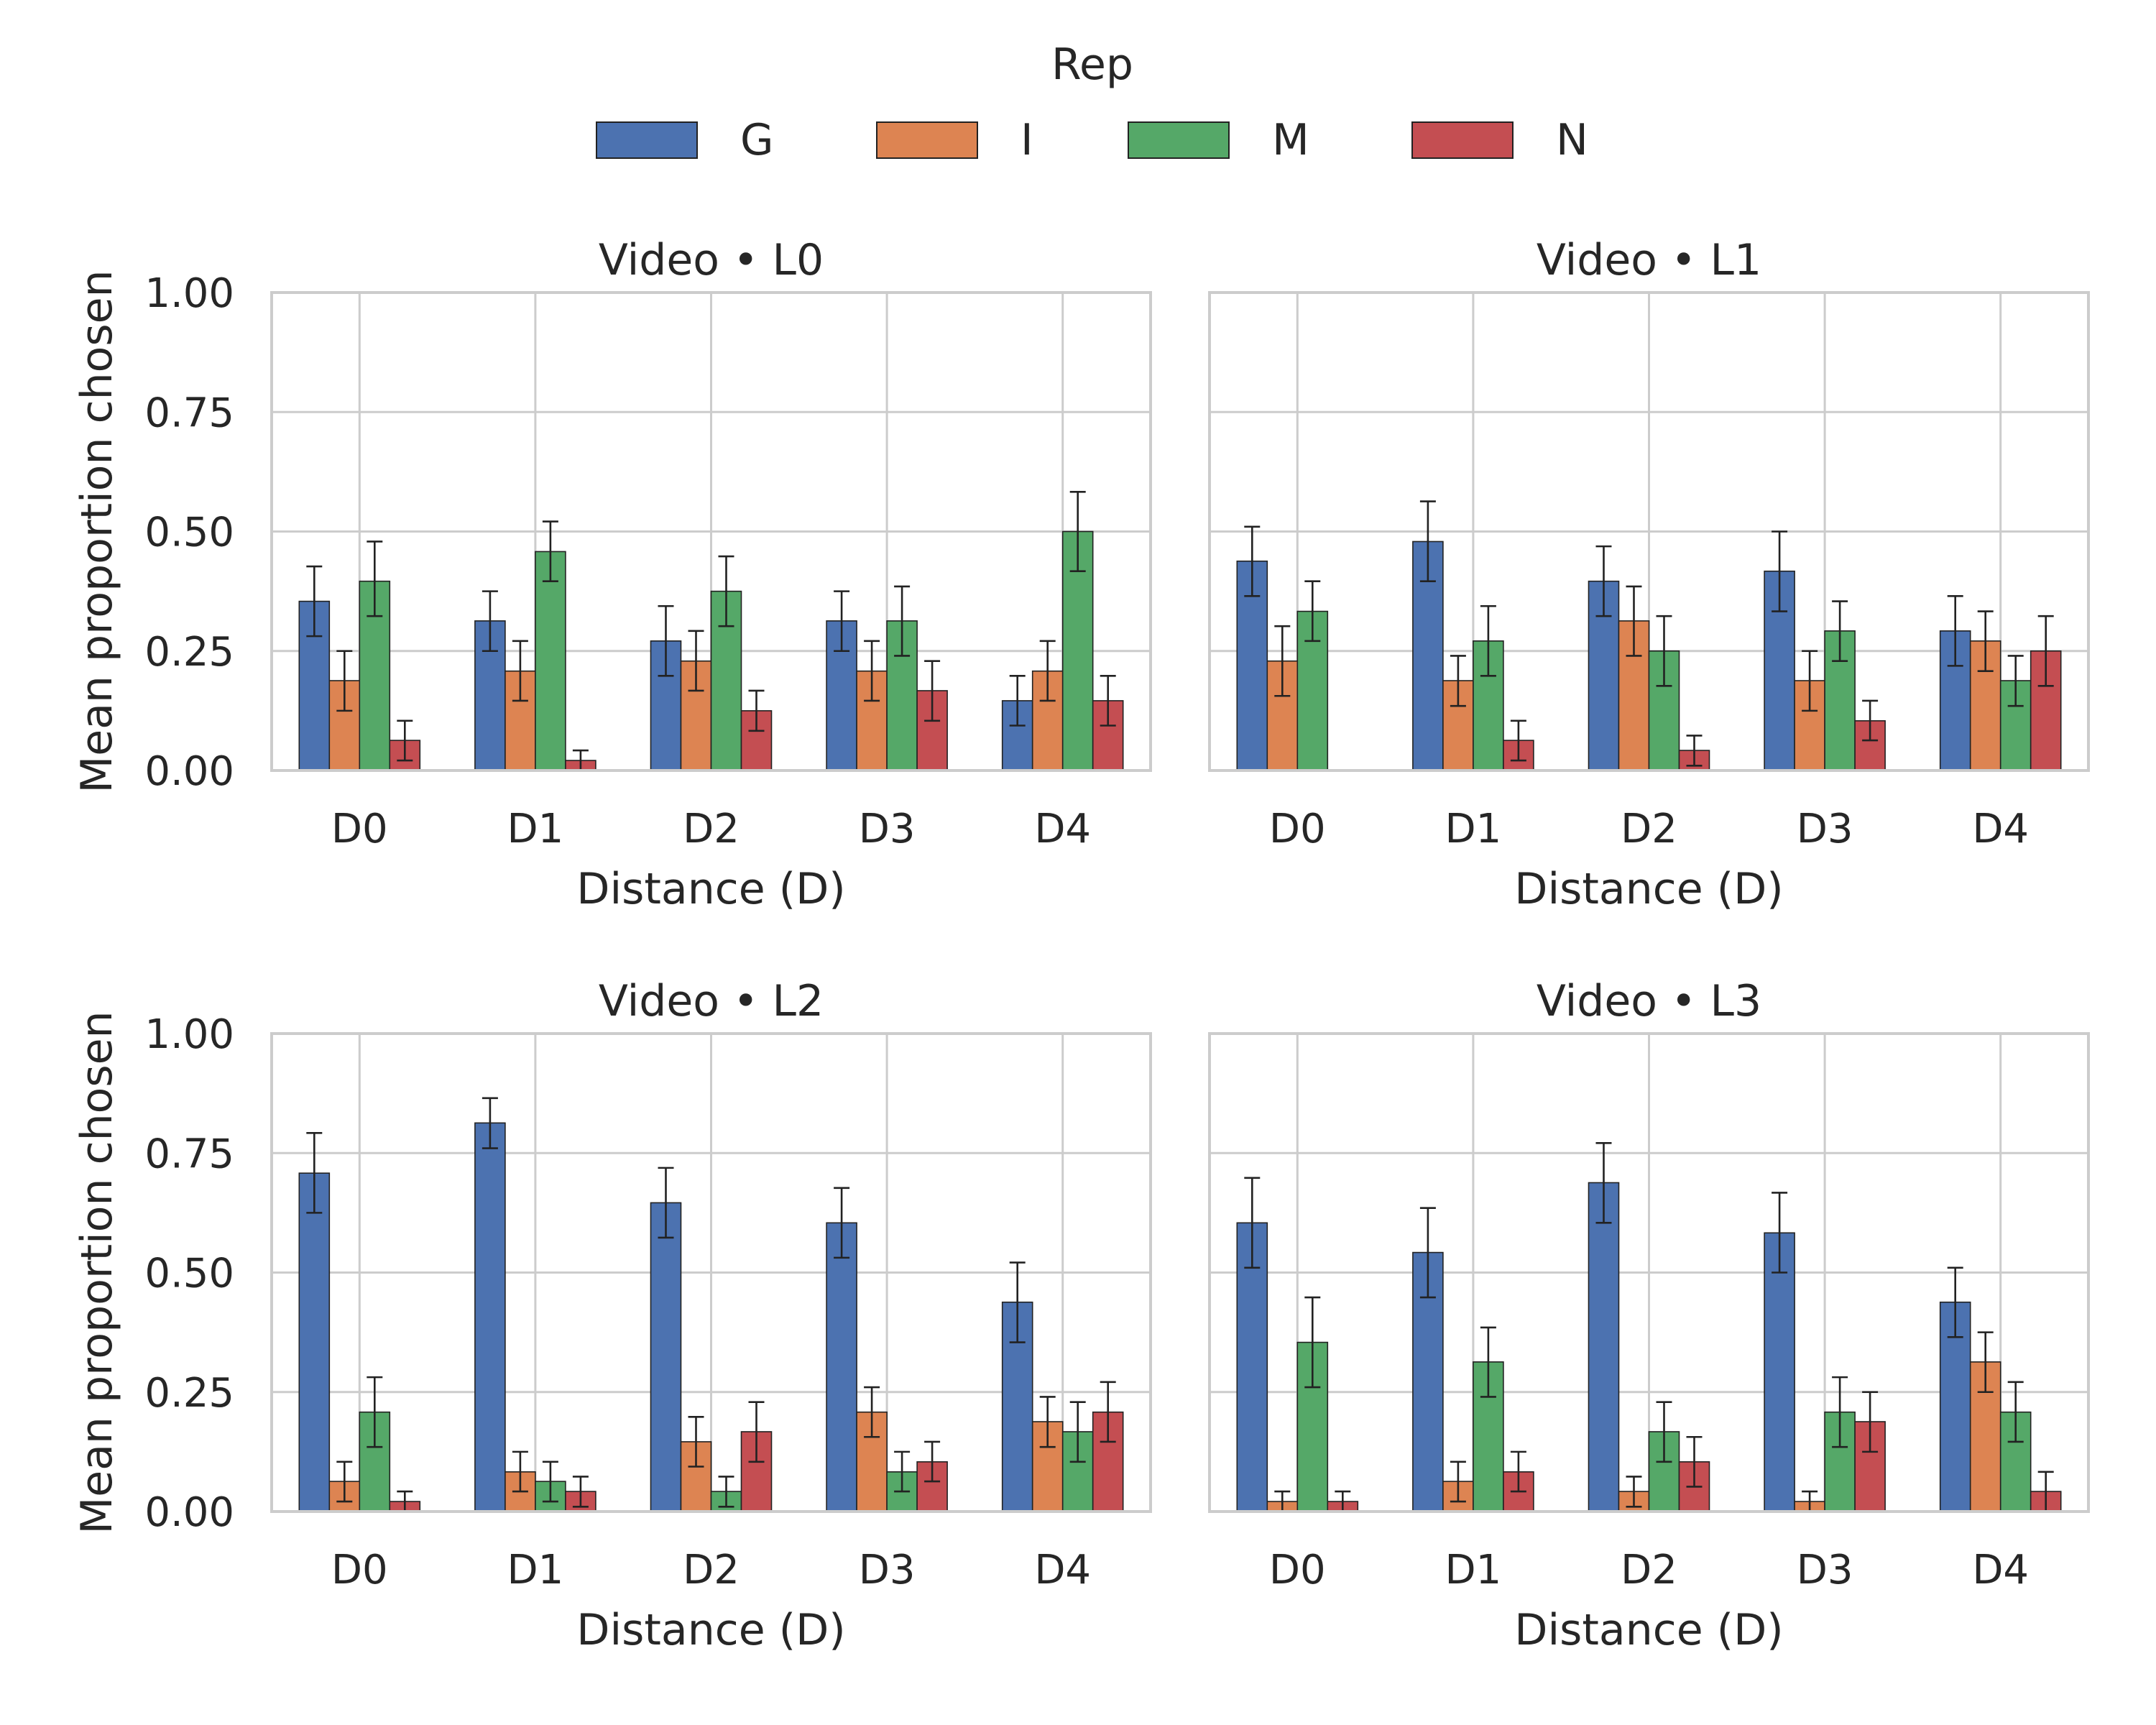 This screenshot has width=2156, height=1725. What do you see at coordinates (1092, 102) in the screenshot?
I see `legend: Rep G I M N` at bounding box center [1092, 102].